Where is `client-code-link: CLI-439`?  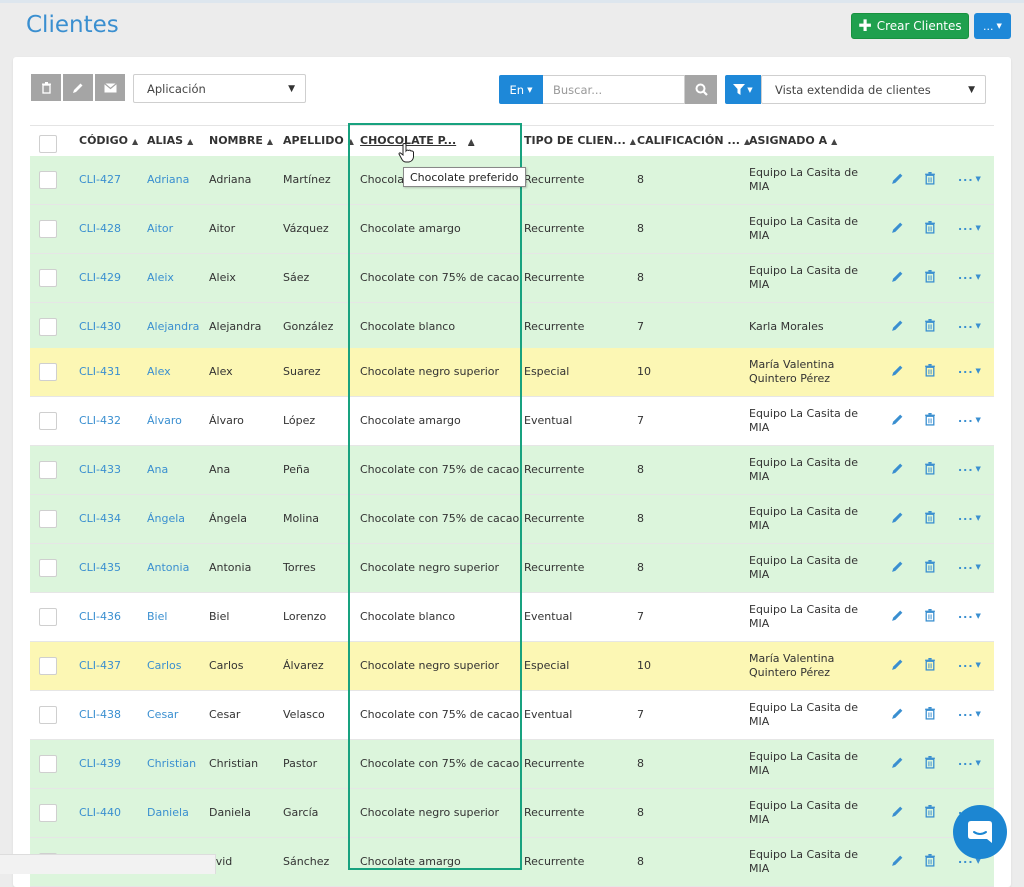
client-code-link: CLI-439 is located at coordinates (100, 763).